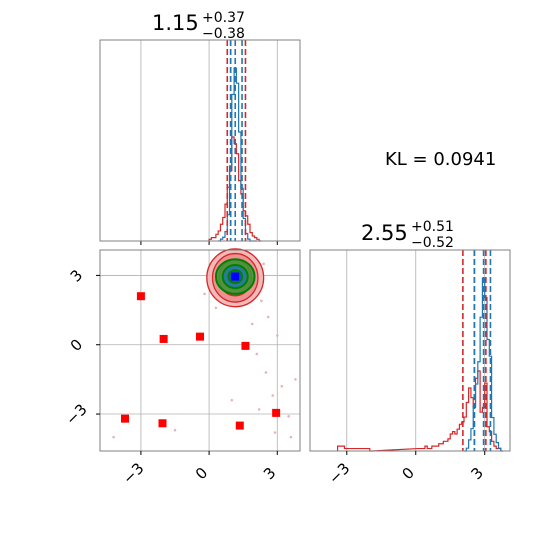 The image size is (550, 550). Describe the element at coordinates (201, 473) in the screenshot. I see `joint-x-tick-label: 0` at that location.